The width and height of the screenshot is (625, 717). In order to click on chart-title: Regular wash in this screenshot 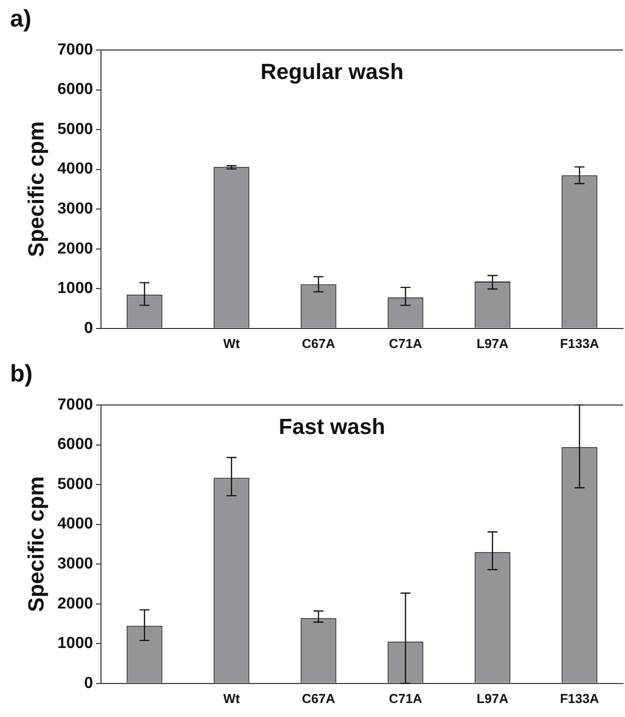, I will do `click(332, 71)`.